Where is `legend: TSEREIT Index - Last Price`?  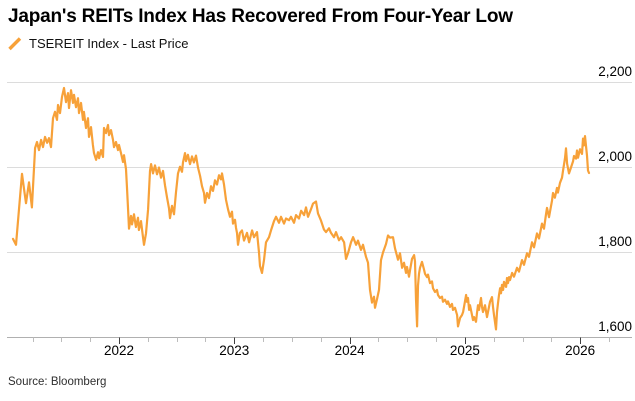 legend: TSEREIT Index - Last Price is located at coordinates (98, 43).